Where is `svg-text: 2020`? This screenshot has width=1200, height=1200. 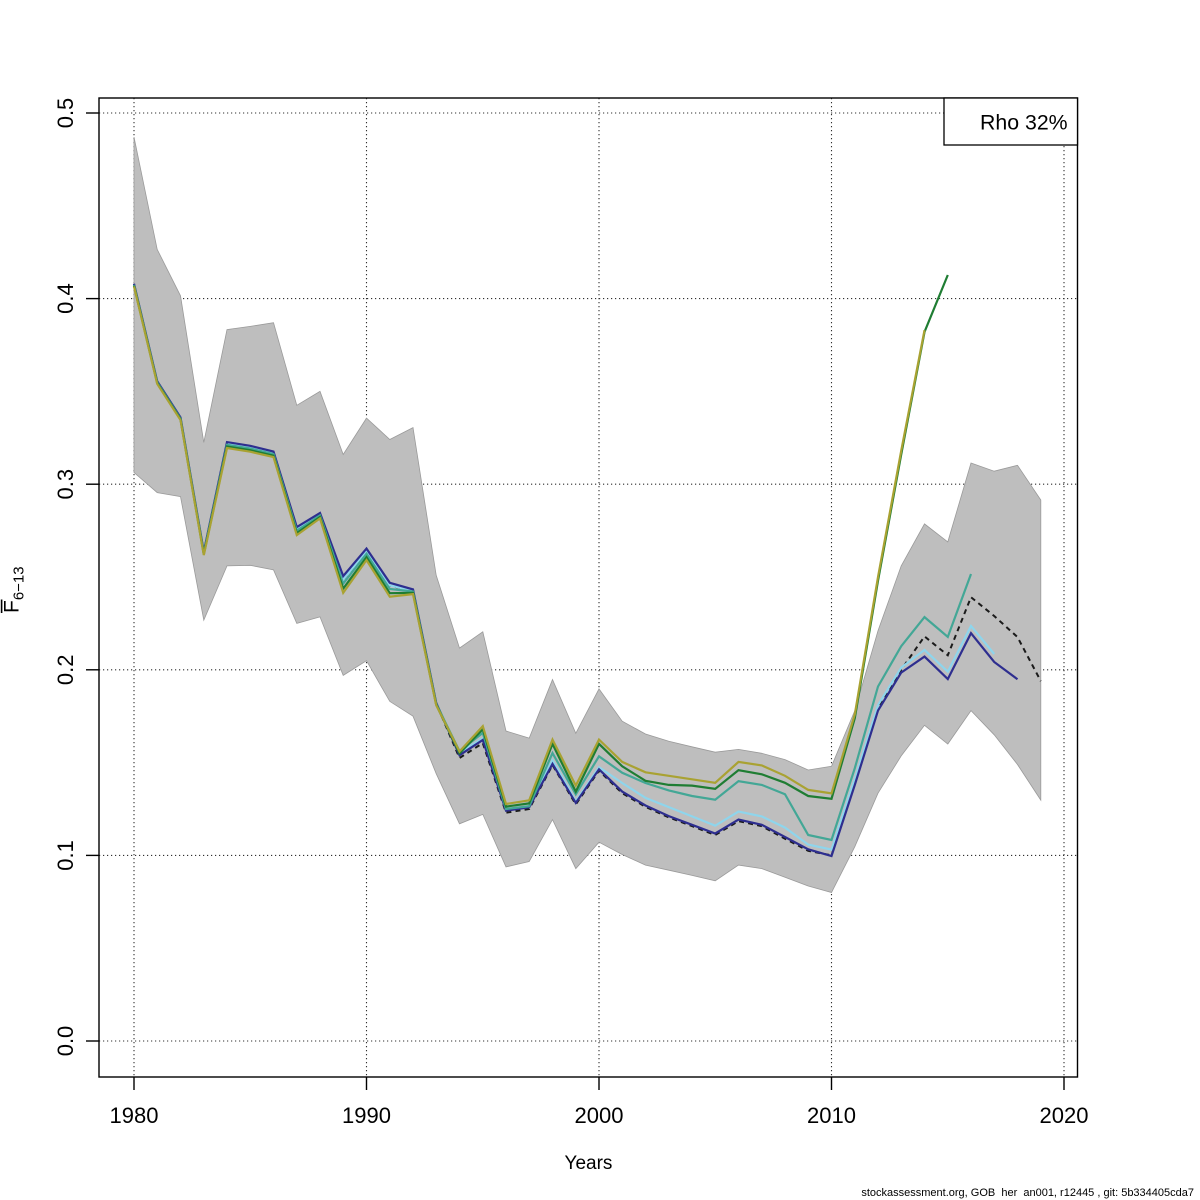 svg-text: 2020 is located at coordinates (1064, 1115).